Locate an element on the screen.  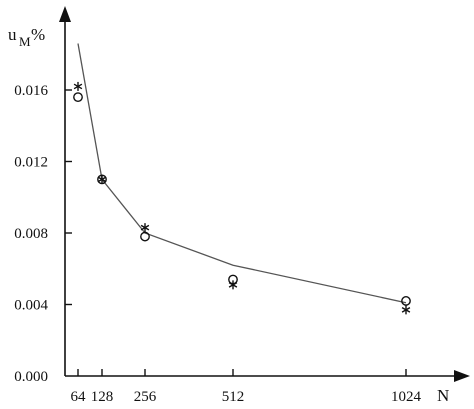
y-axis-title: u M % is located at coordinates (26, 37).